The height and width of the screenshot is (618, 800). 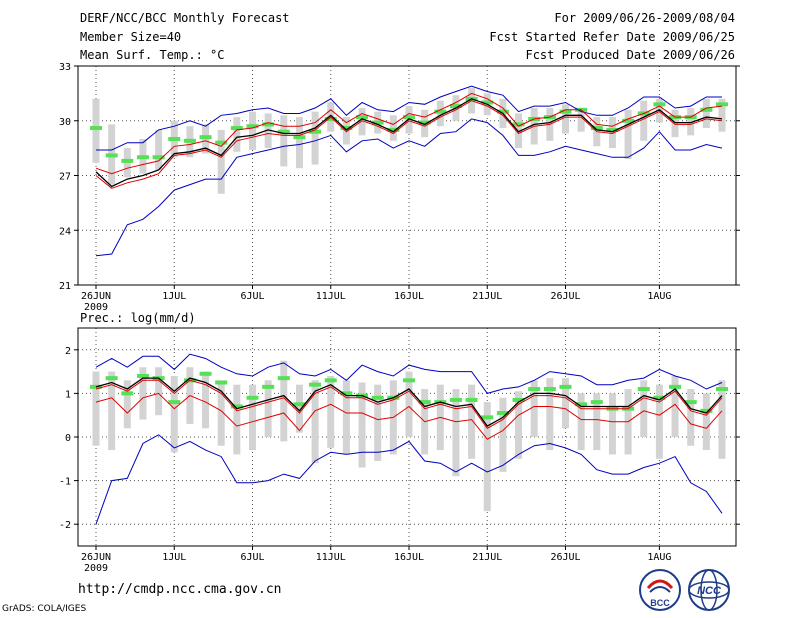 I want to click on precipitation-title: Prec.: log(mm/d), so click(x=138, y=318).